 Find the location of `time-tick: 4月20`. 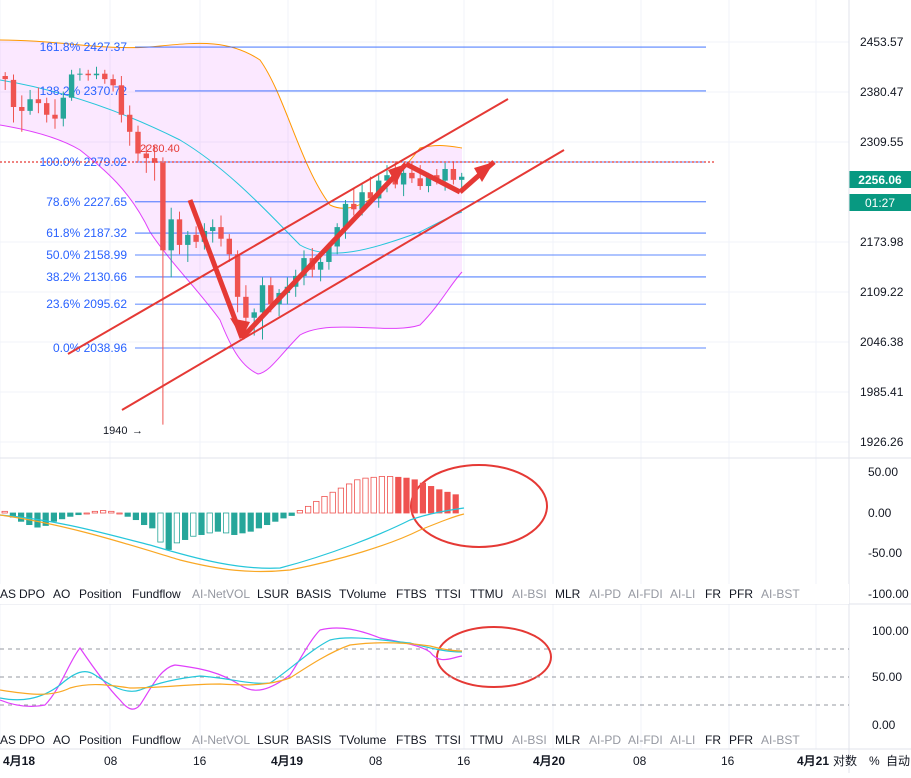

time-tick: 4月20 is located at coordinates (549, 761).